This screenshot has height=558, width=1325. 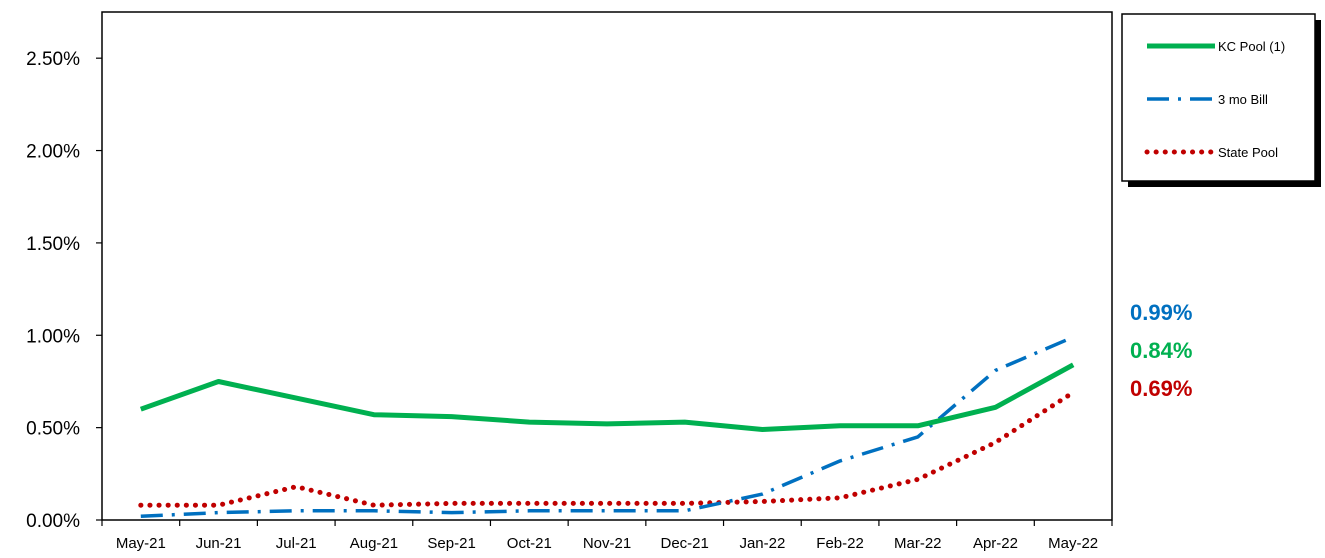 I want to click on y-tick-label: 2.50%, so click(x=53, y=59).